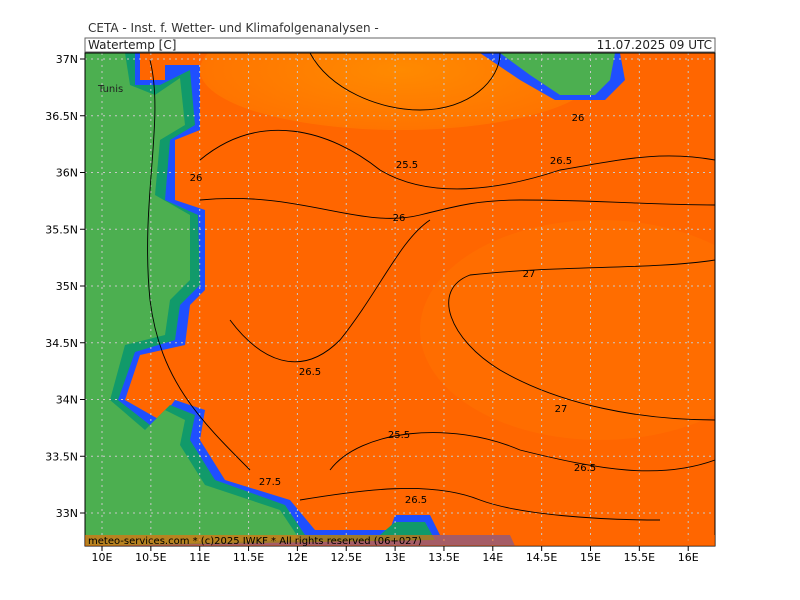  Describe the element at coordinates (67, 173) in the screenshot. I see `lat-label: 36N` at that location.